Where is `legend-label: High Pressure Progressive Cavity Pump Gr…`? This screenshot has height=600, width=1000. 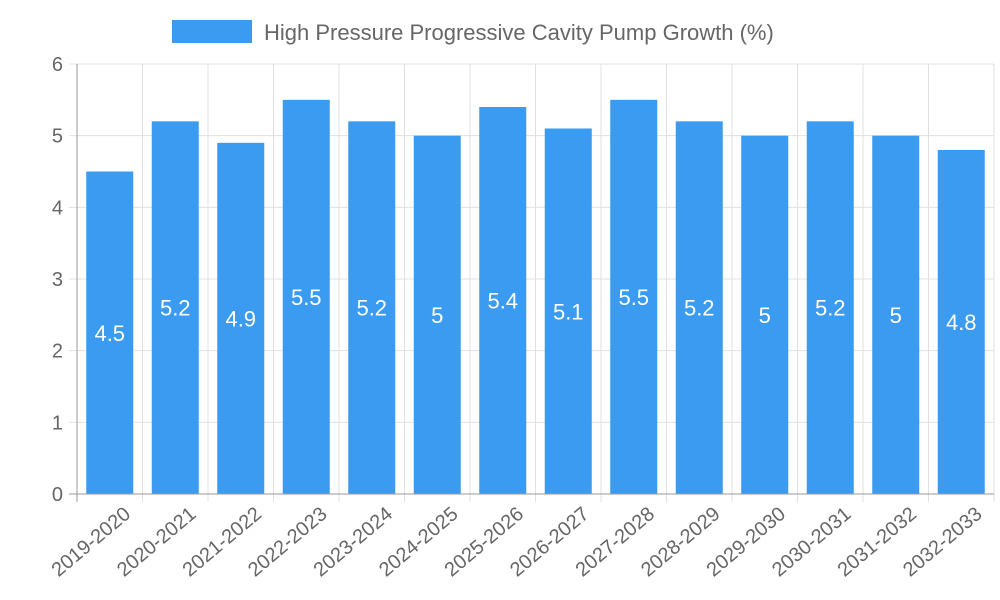 legend-label: High Pressure Progressive Cavity Pump Gr… is located at coordinates (519, 32).